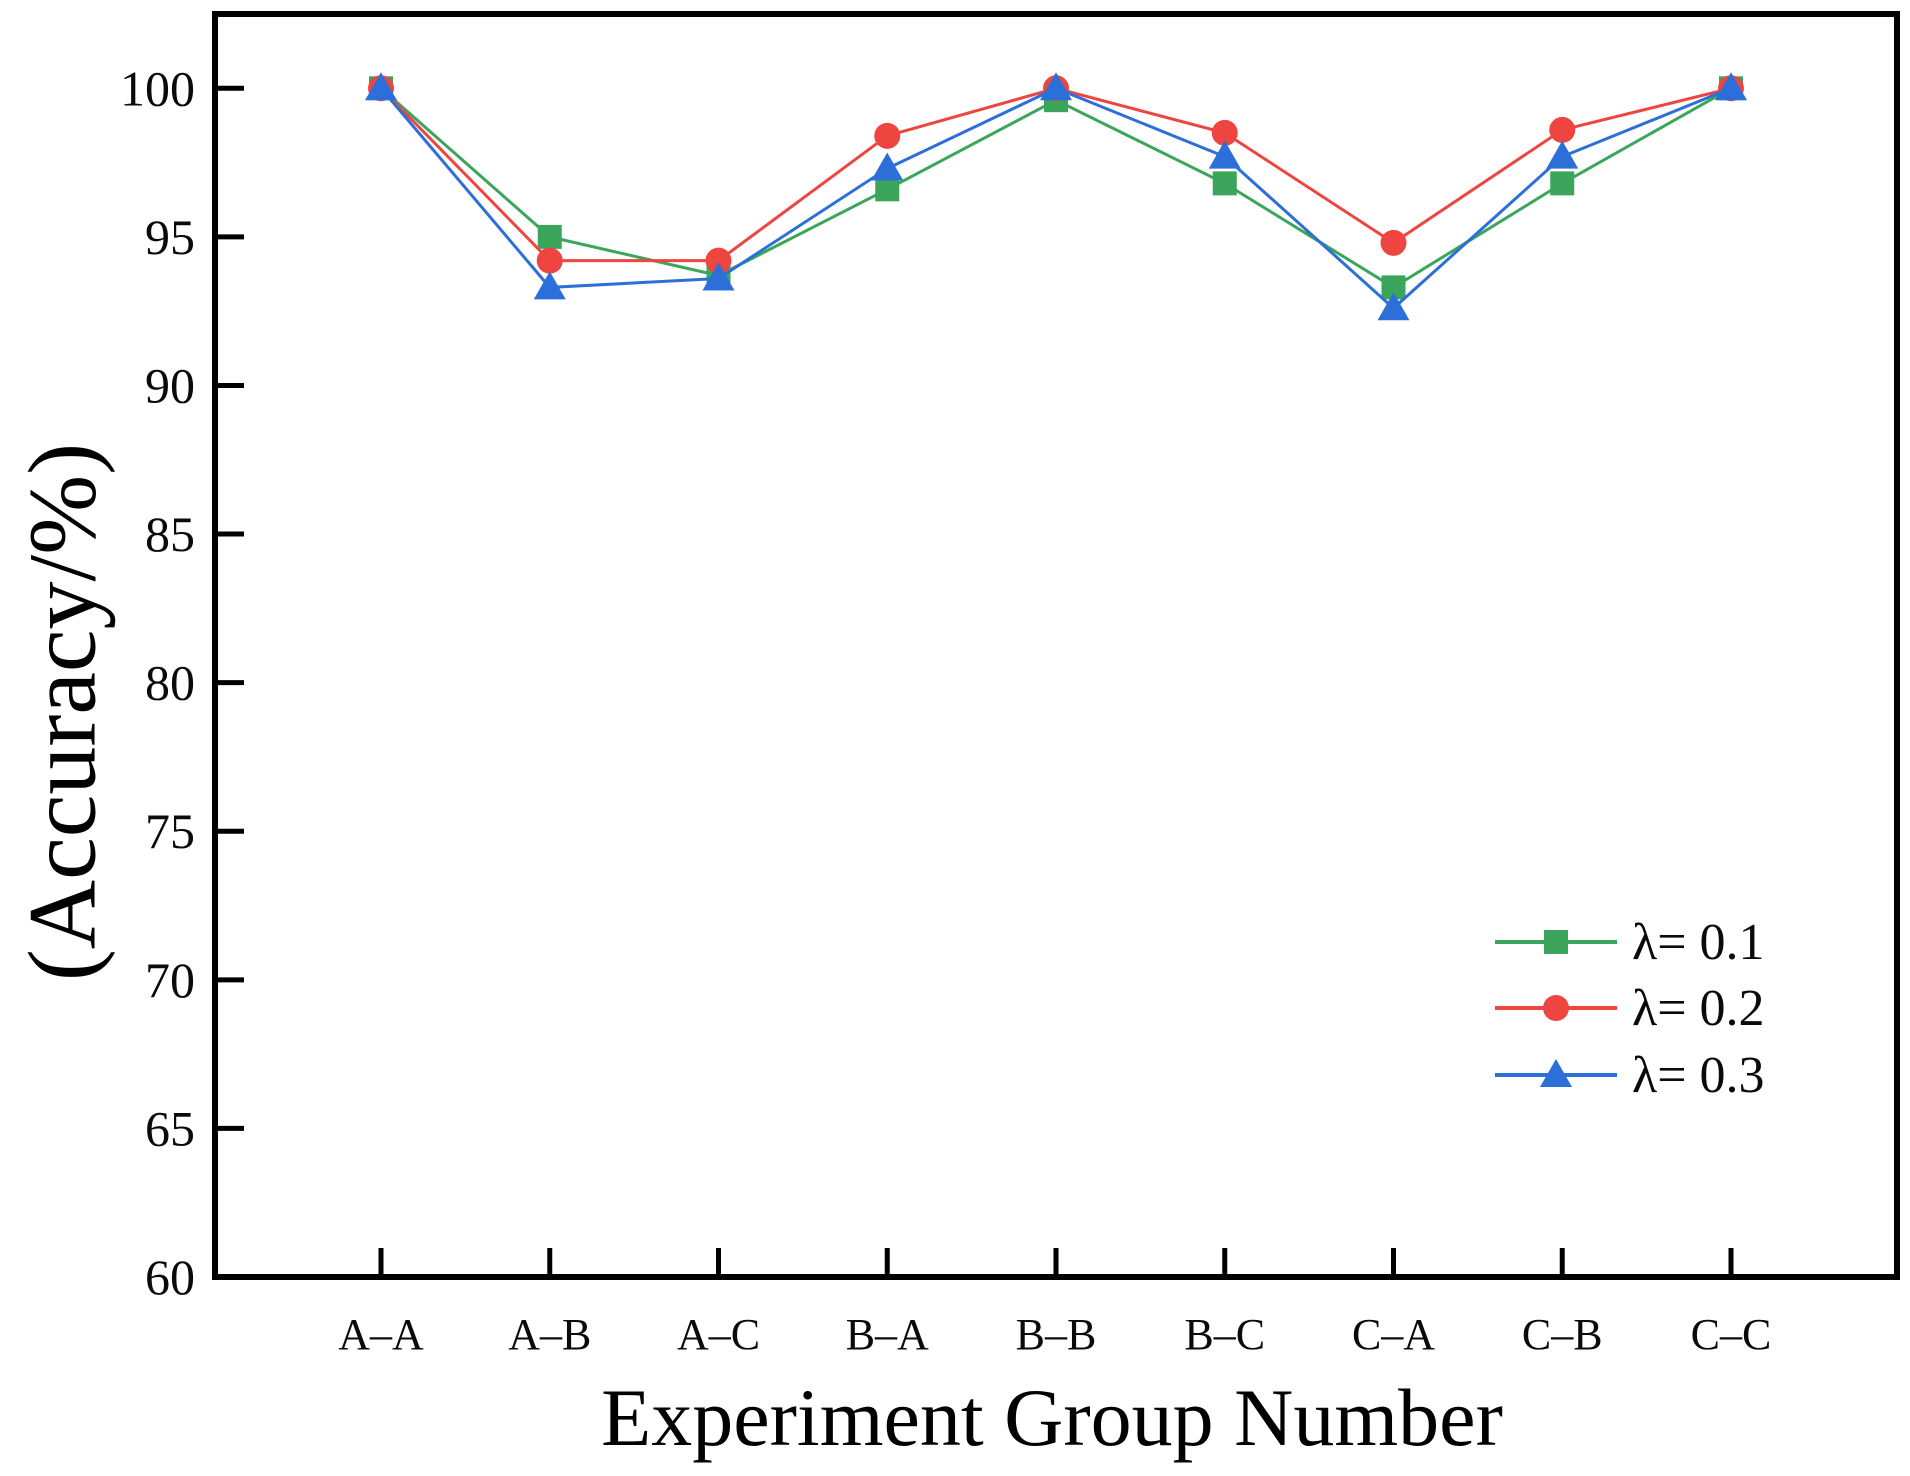 The height and width of the screenshot is (1476, 1910). What do you see at coordinates (1056, 1334) in the screenshot?
I see `x-axis-tick-label: B–B` at bounding box center [1056, 1334].